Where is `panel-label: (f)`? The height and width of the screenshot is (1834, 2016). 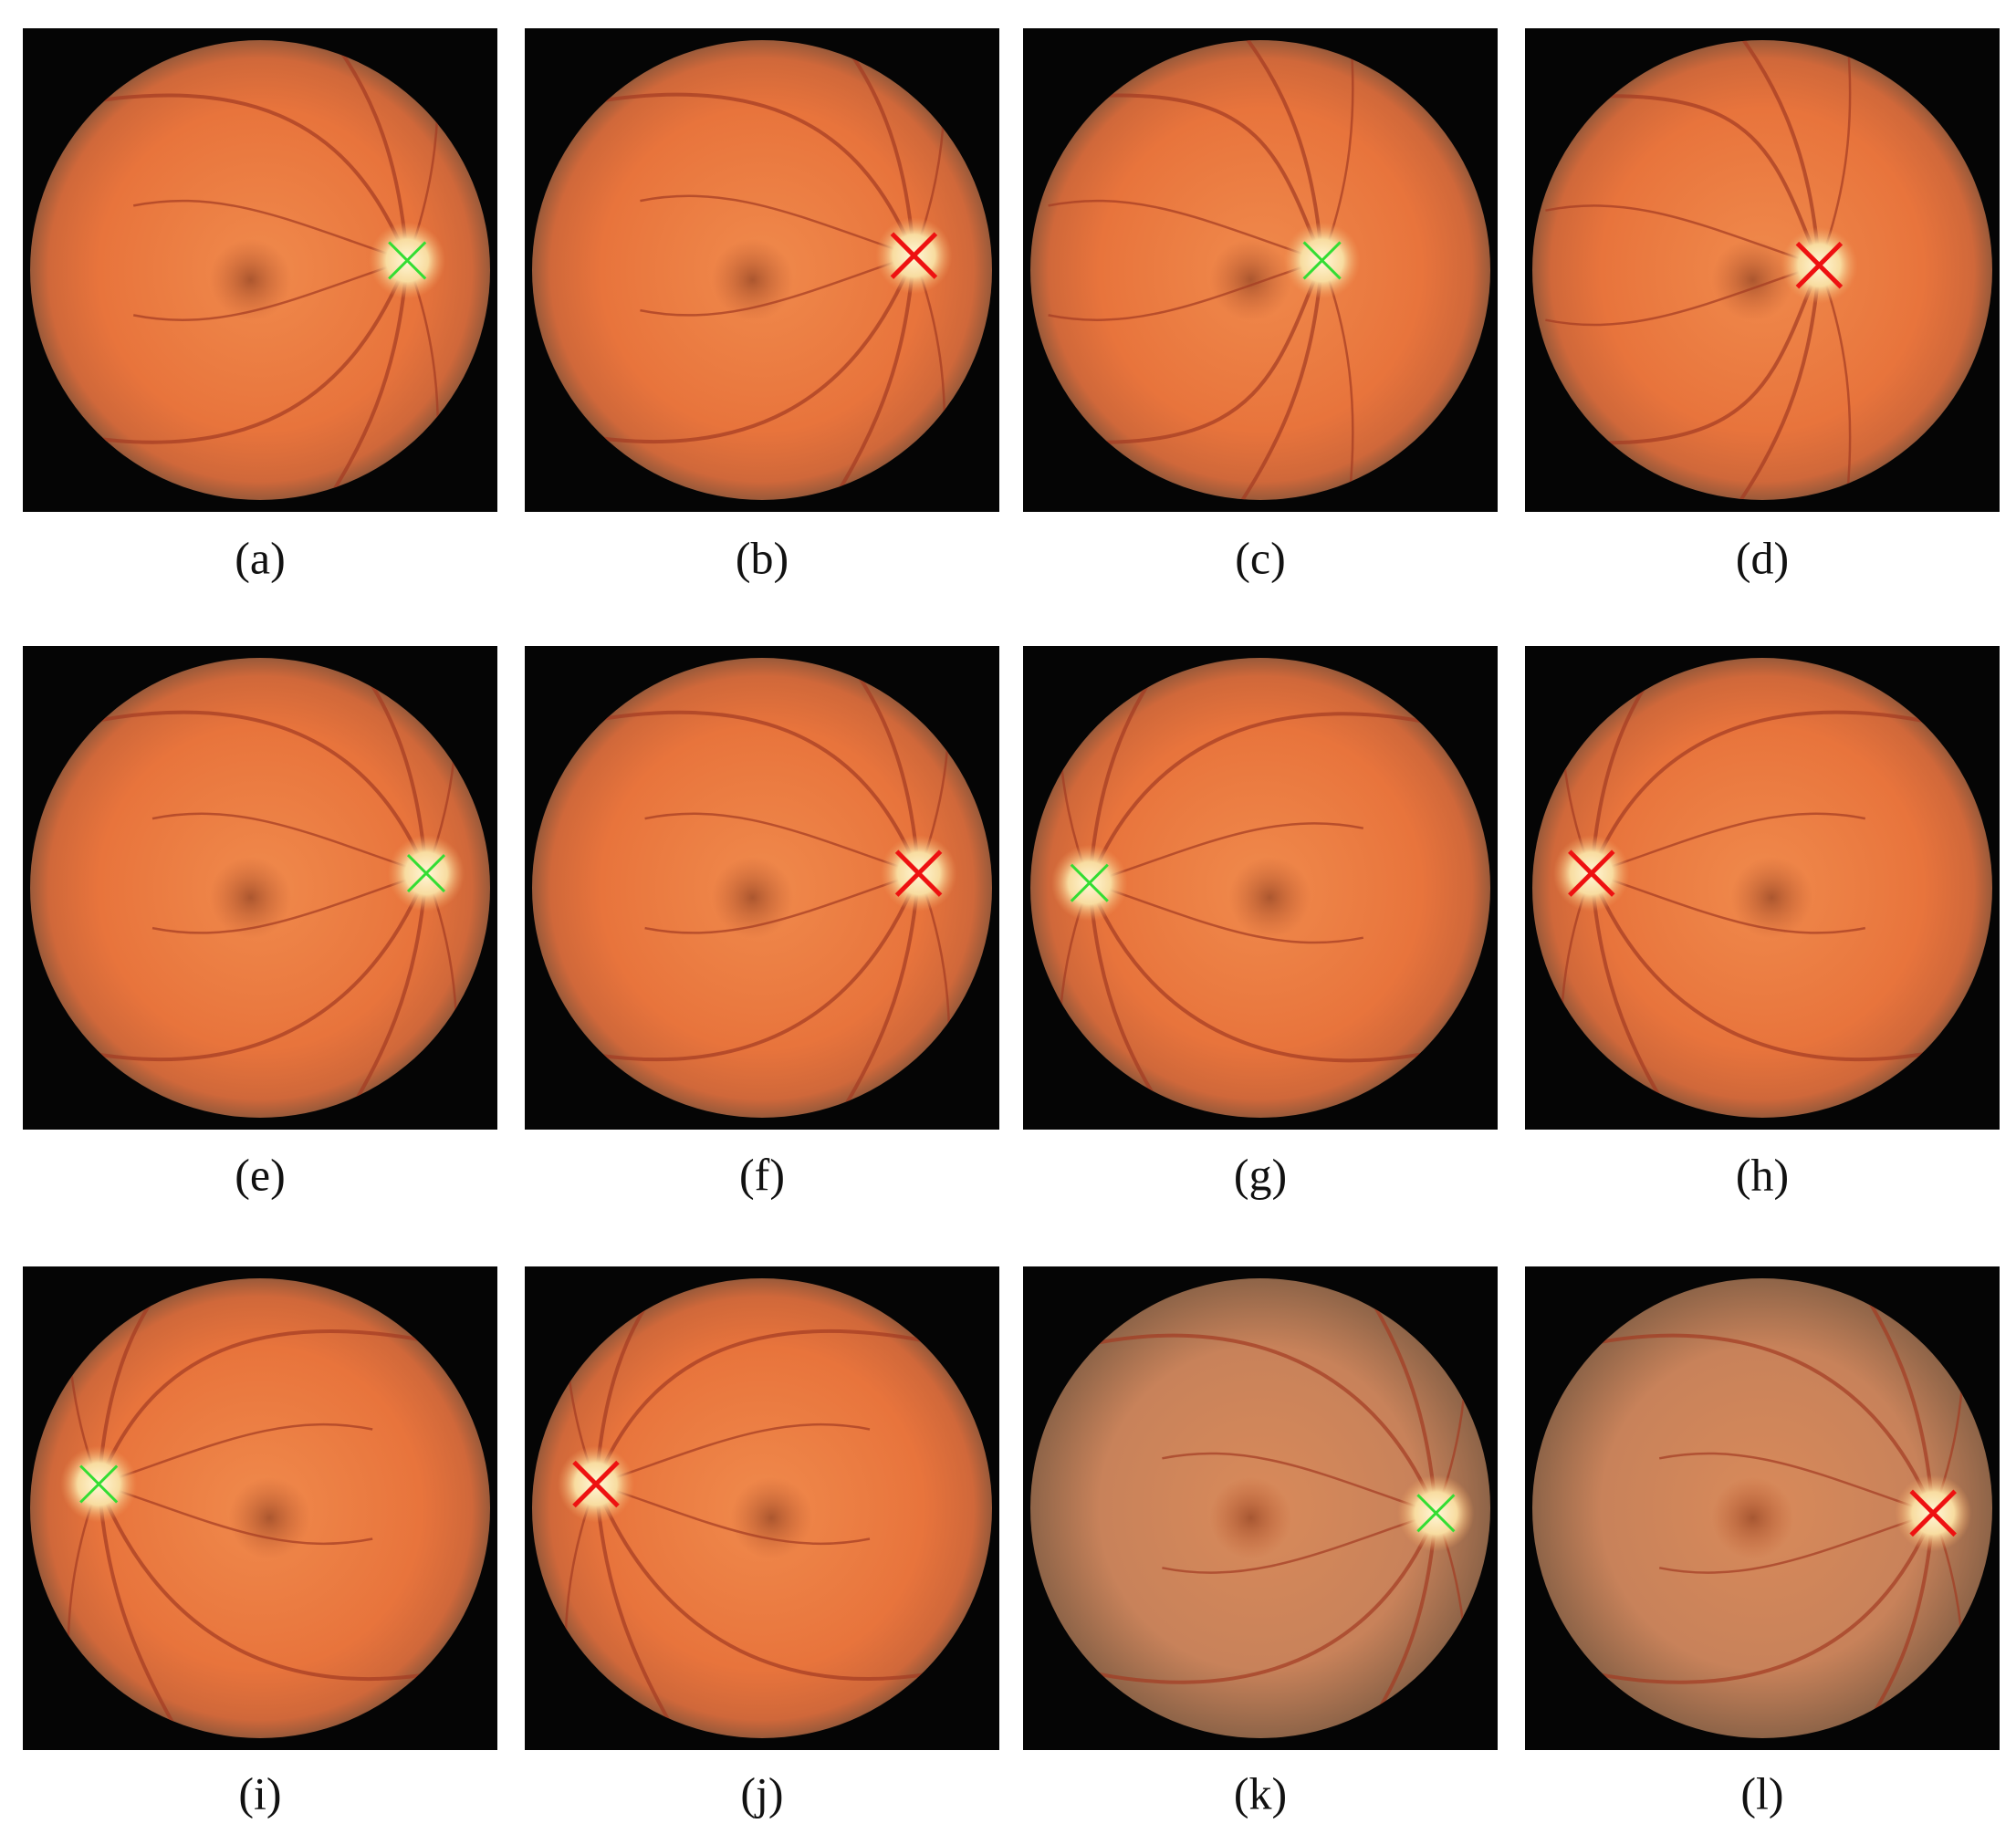 panel-label: (f) is located at coordinates (762, 1175).